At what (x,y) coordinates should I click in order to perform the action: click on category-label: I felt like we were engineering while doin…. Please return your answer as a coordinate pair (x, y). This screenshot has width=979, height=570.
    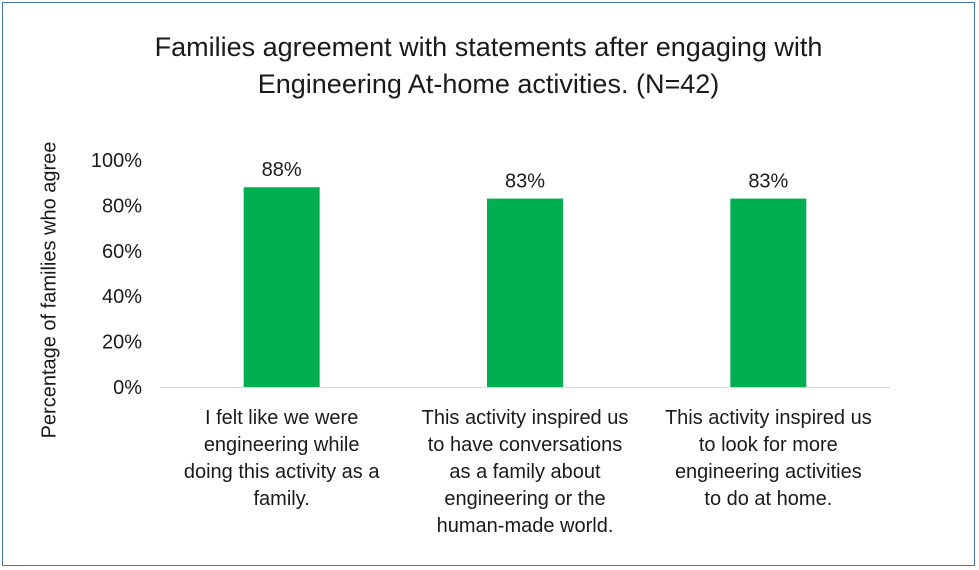
    Looking at the image, I should click on (282, 459).